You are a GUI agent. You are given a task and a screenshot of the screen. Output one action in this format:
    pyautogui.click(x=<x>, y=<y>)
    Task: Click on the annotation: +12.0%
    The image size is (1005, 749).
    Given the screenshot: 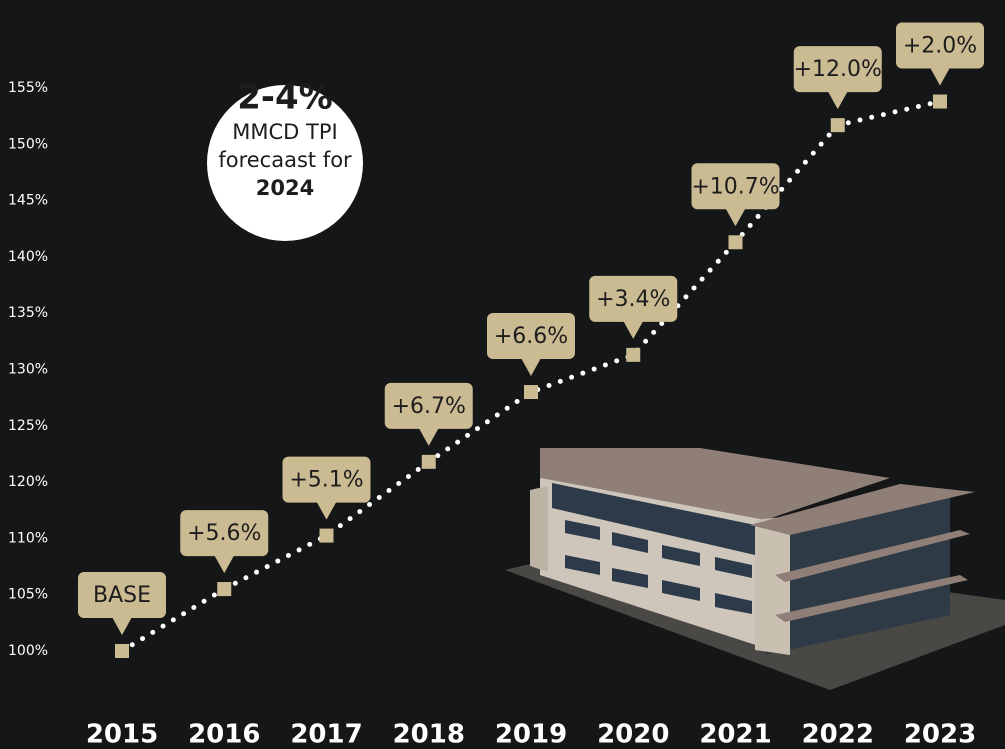 What is the action you would take?
    pyautogui.click(x=838, y=69)
    